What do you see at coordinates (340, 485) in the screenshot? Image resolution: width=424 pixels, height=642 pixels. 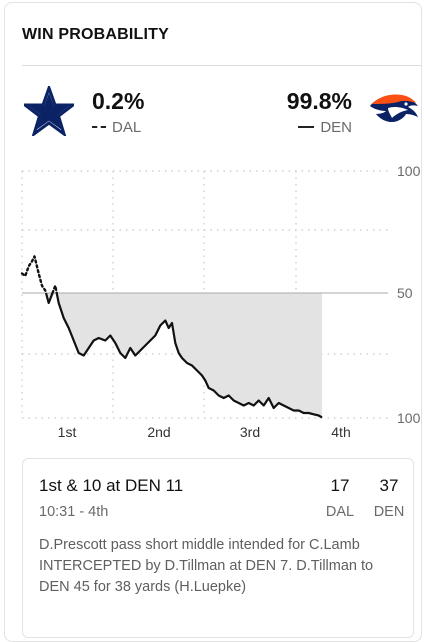 I see `away-score: 17` at bounding box center [340, 485].